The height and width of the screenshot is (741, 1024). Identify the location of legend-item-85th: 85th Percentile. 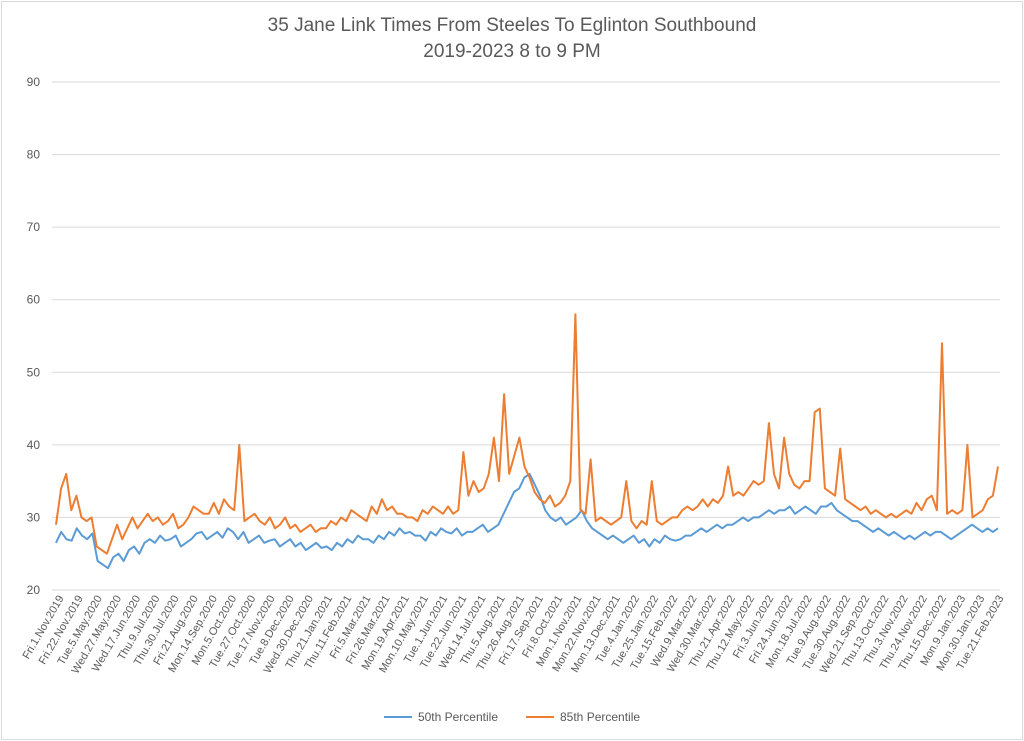
(583, 717).